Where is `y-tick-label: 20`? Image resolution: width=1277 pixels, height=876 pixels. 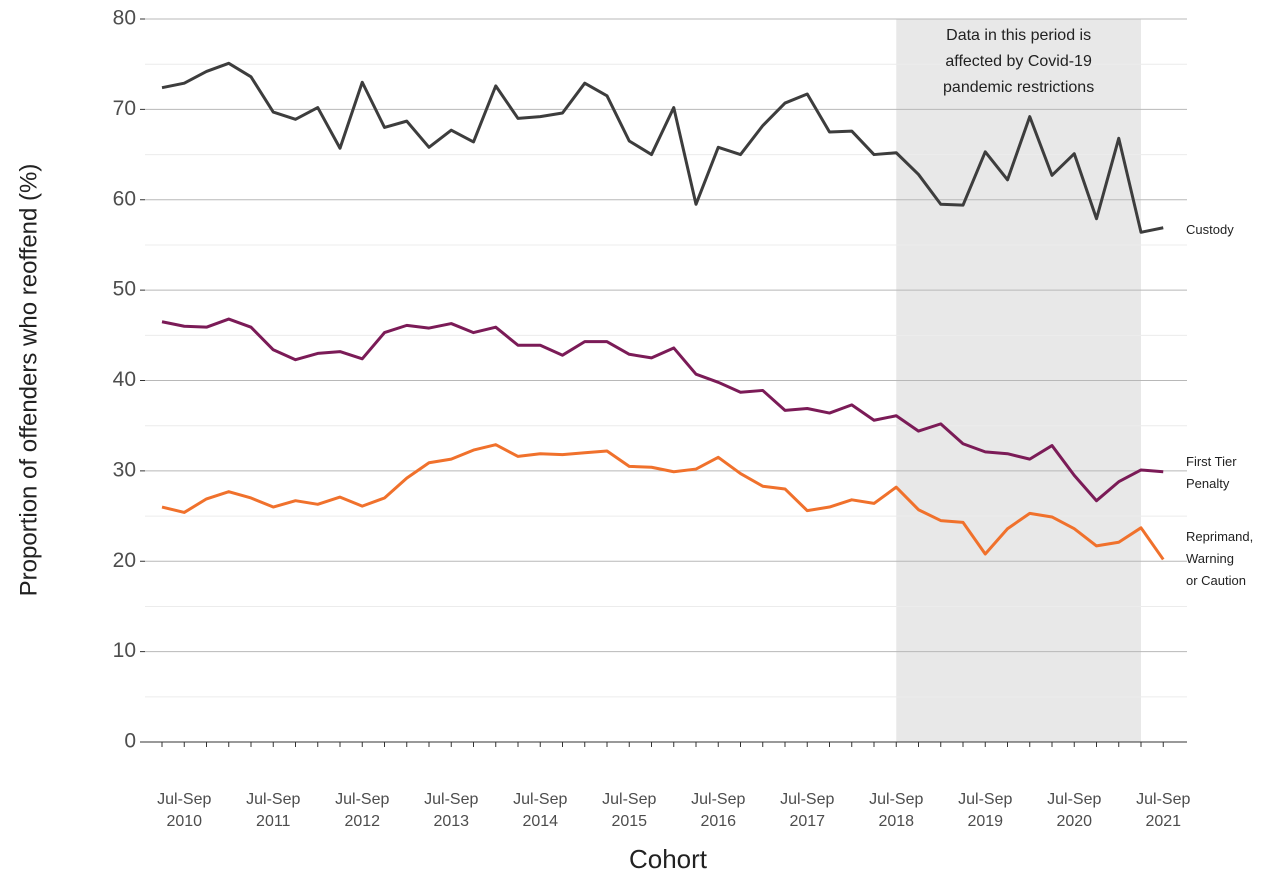 y-tick-label: 20 is located at coordinates (124, 560).